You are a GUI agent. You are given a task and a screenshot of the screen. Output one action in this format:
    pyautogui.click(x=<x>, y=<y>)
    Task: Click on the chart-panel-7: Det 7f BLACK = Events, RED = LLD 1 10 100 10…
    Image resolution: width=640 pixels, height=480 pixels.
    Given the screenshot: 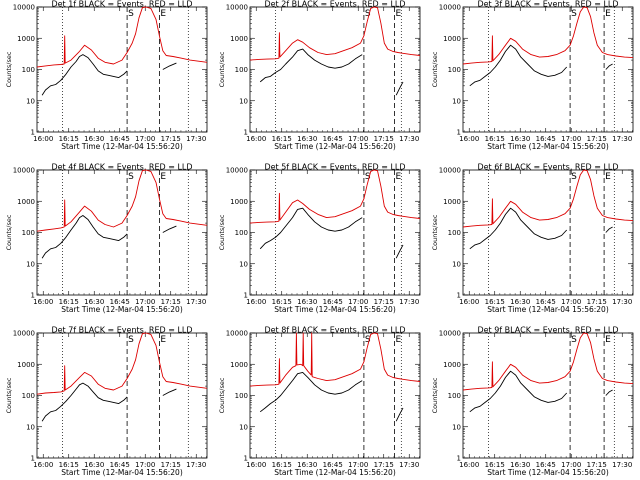 What is the action you would take?
    pyautogui.click(x=106, y=401)
    